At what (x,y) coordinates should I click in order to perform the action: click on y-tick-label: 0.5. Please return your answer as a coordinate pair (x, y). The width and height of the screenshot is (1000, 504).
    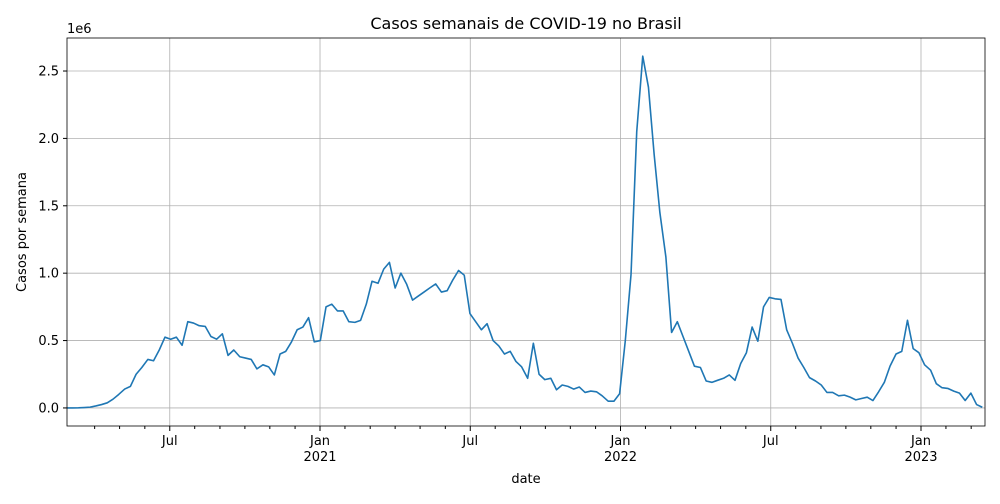
    Looking at the image, I should click on (48, 341).